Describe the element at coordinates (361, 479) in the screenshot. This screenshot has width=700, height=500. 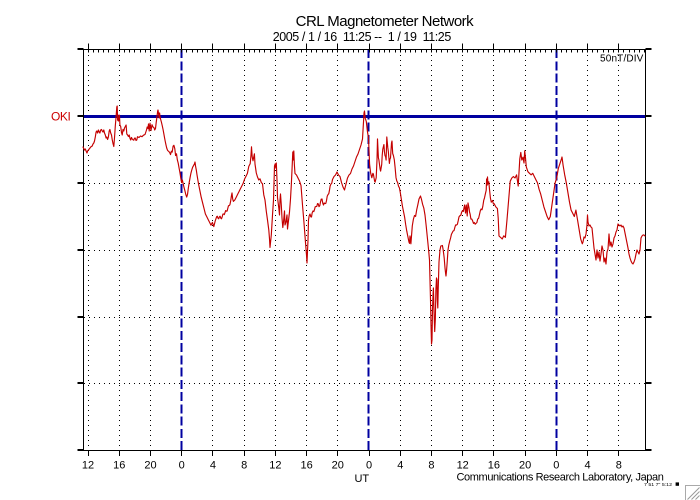
I see `svg-text: UT` at that location.